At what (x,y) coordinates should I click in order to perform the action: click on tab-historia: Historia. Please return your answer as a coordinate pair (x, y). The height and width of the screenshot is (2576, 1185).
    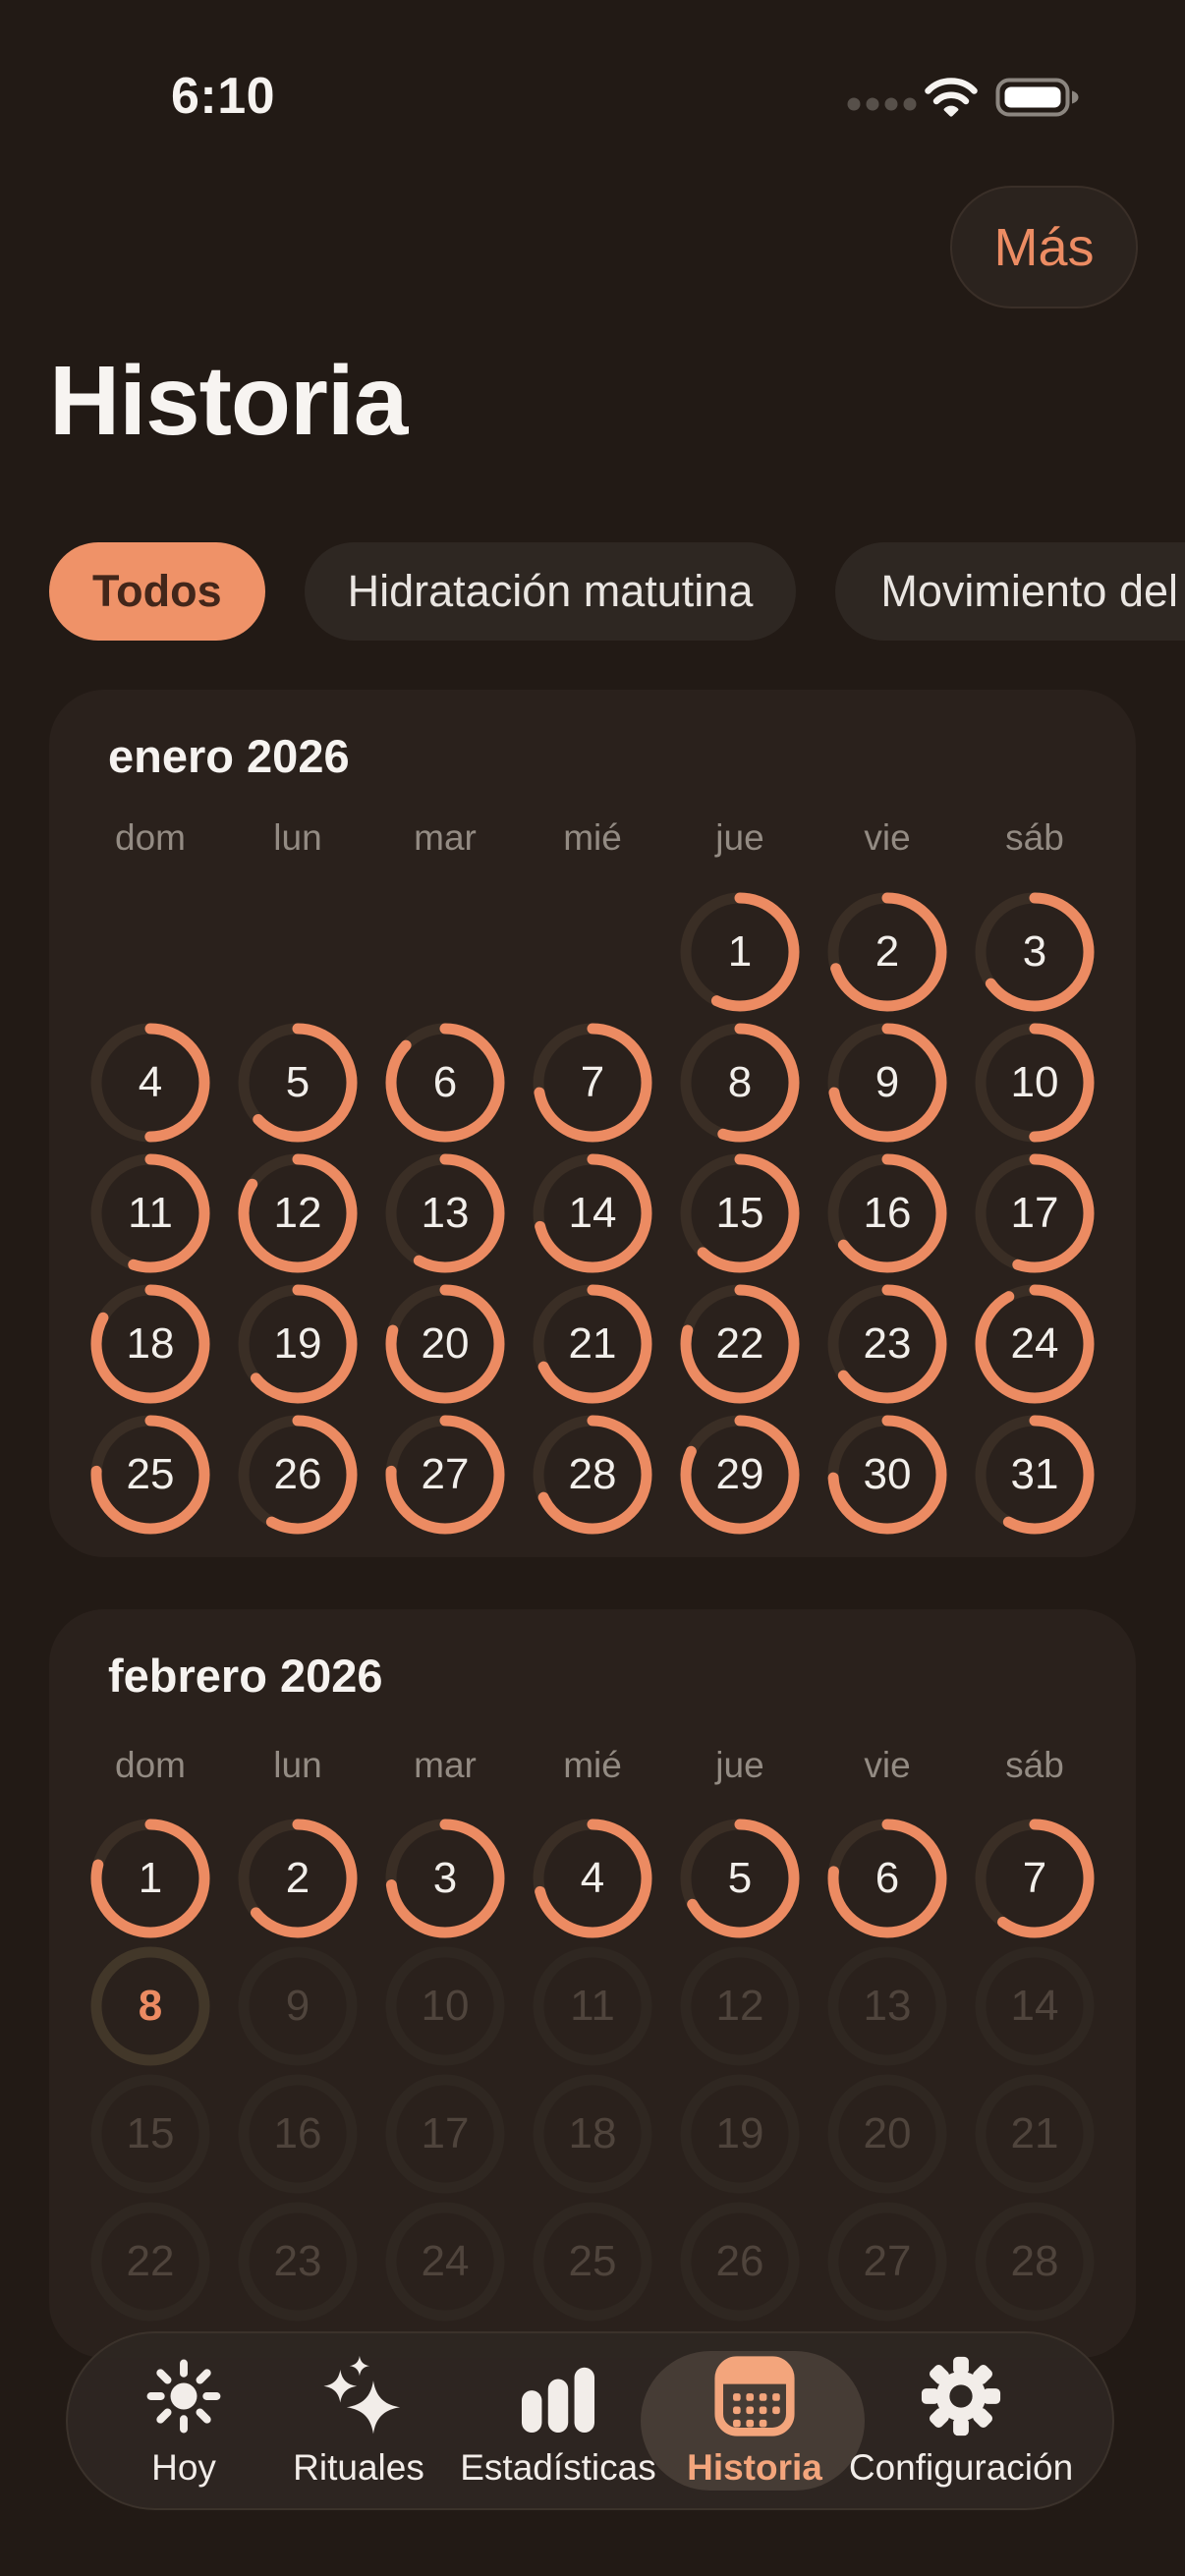
    Looking at the image, I should click on (755, 2420).